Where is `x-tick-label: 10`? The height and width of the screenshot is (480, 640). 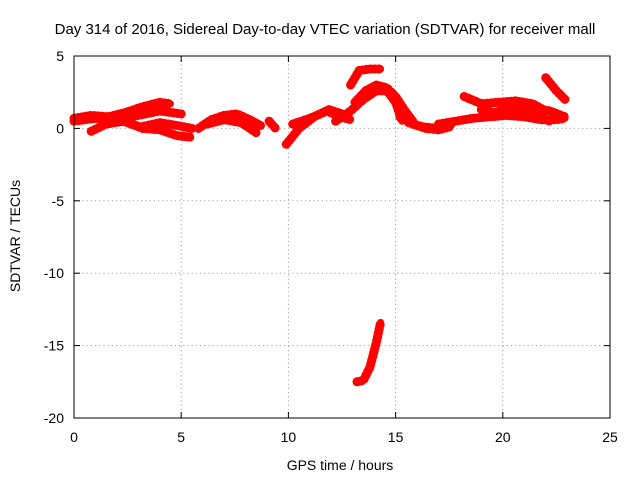 x-tick-label: 10 is located at coordinates (289, 437).